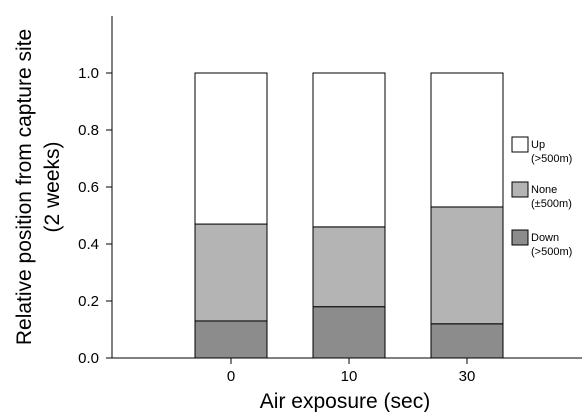 This screenshot has height=412, width=582. What do you see at coordinates (538, 145) in the screenshot?
I see `legend-label-up: Up` at bounding box center [538, 145].